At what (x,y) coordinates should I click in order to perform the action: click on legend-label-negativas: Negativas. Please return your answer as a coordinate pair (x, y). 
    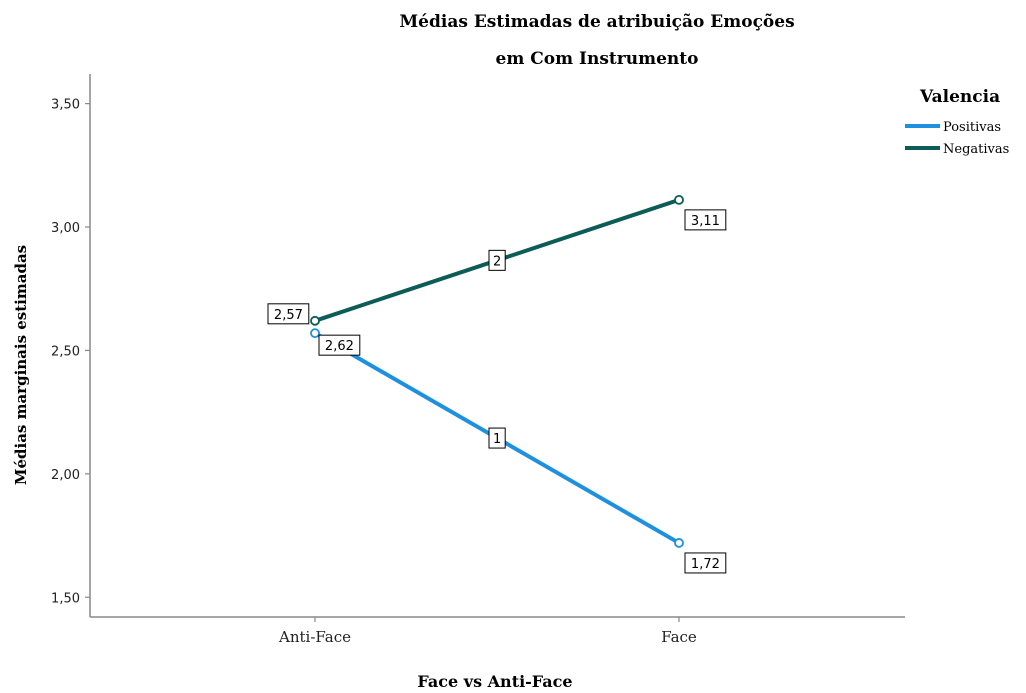
    Looking at the image, I should click on (976, 149).